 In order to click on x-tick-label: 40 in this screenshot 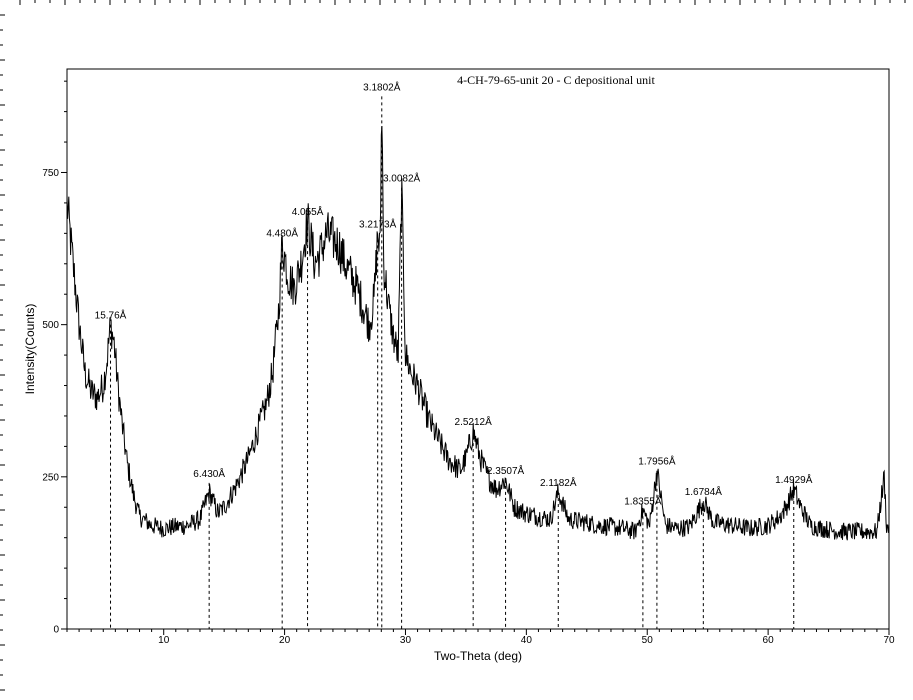, I will do `click(527, 640)`.